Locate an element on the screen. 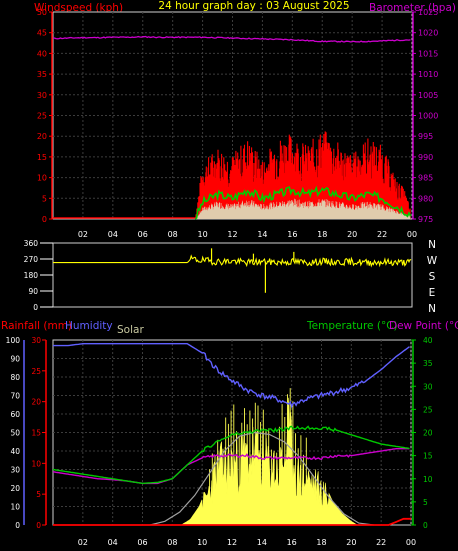 This screenshot has width=458, height=551. humidity-tick-label: 80 is located at coordinates (15, 377).